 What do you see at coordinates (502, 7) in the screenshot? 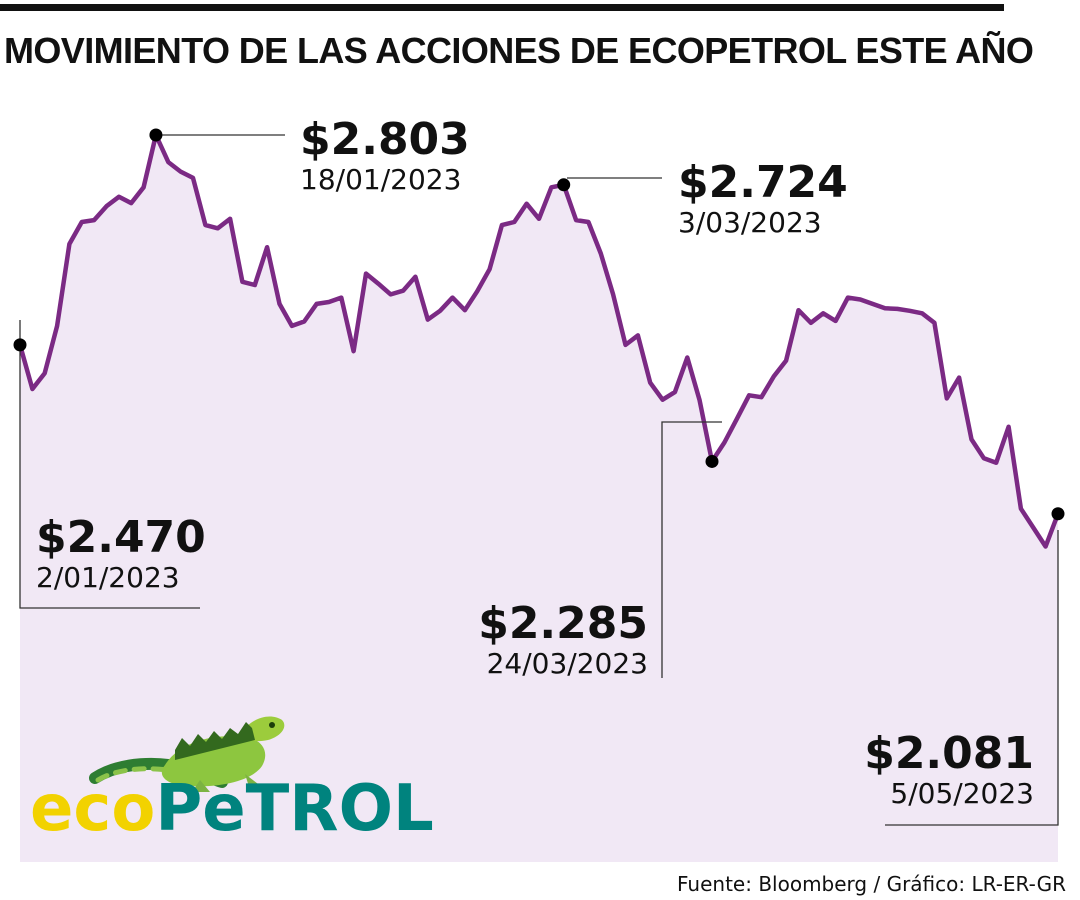
I see `top-rule` at bounding box center [502, 7].